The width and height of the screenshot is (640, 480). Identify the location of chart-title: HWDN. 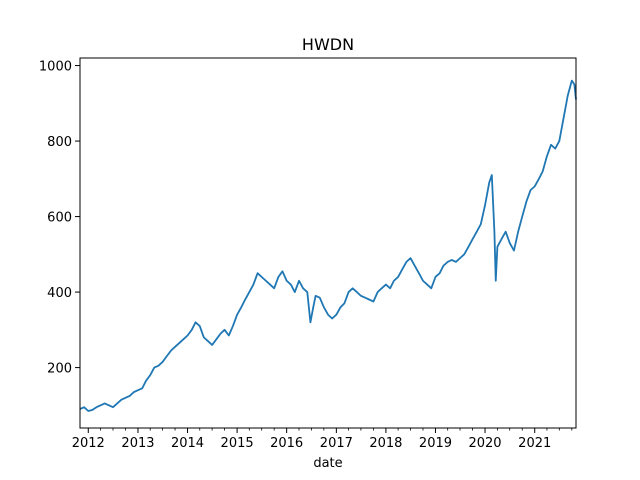
(328, 44).